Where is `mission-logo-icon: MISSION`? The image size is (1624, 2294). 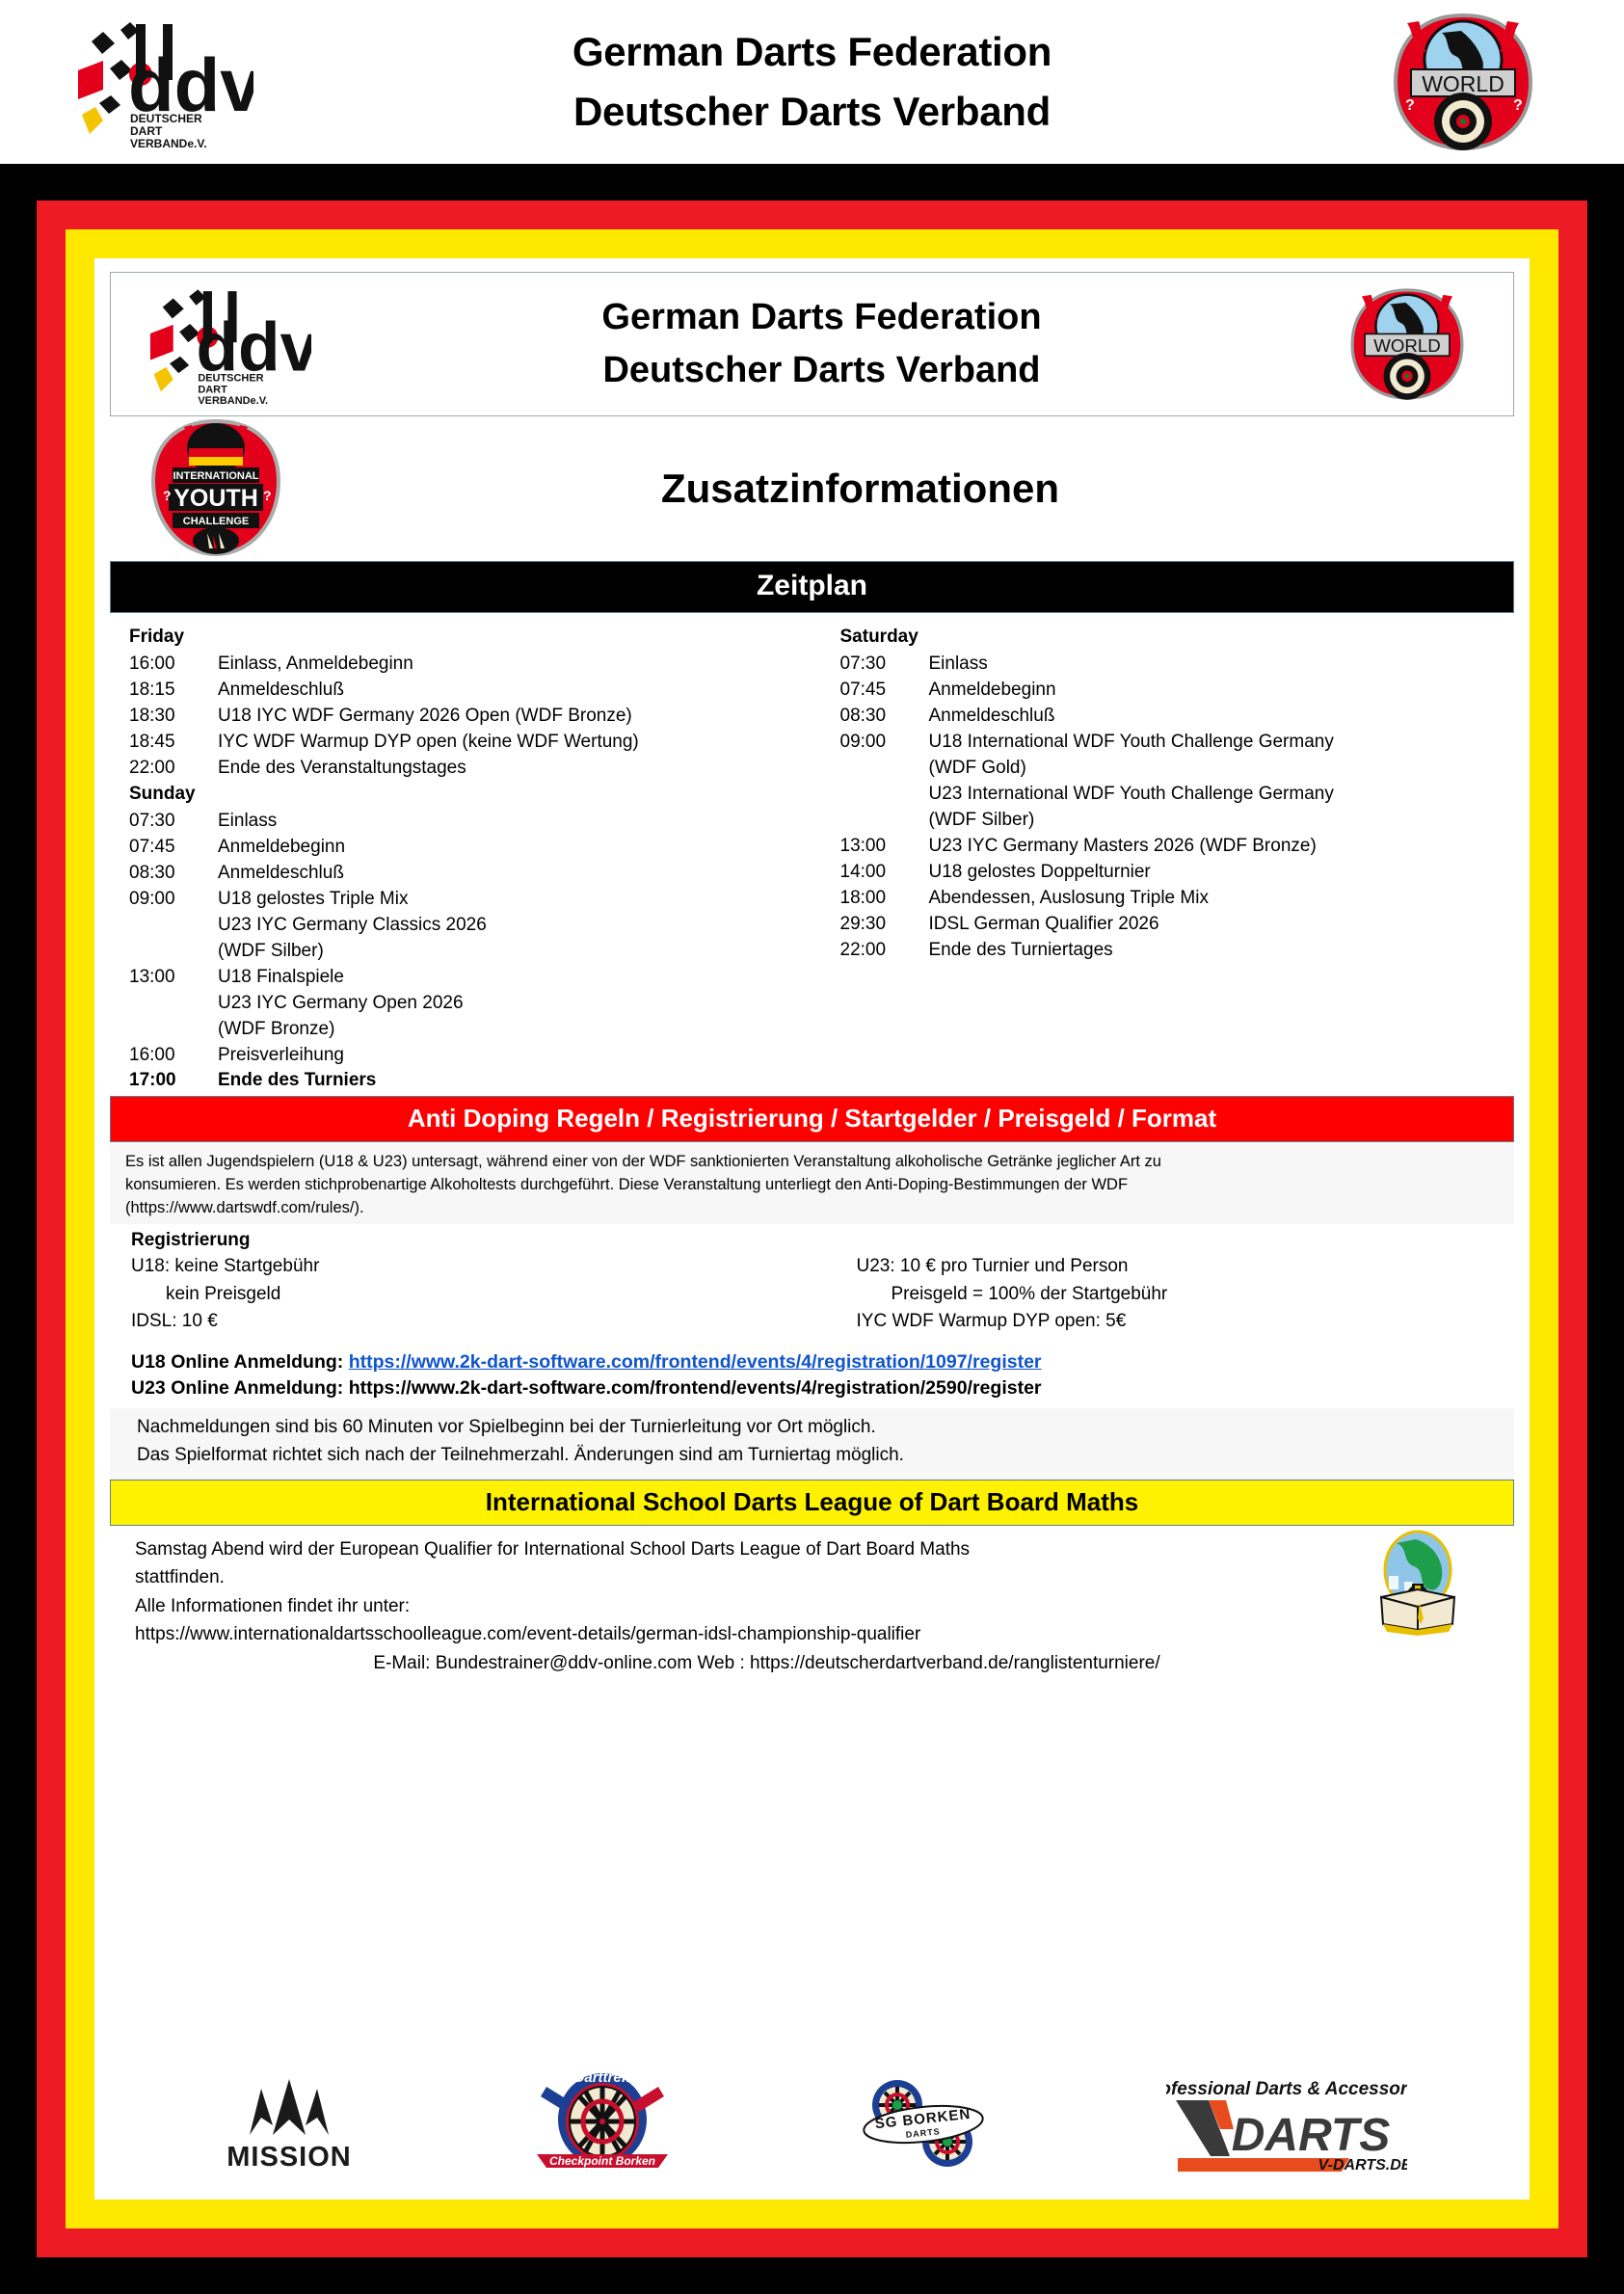 mission-logo-icon: MISSION is located at coordinates (288, 2126).